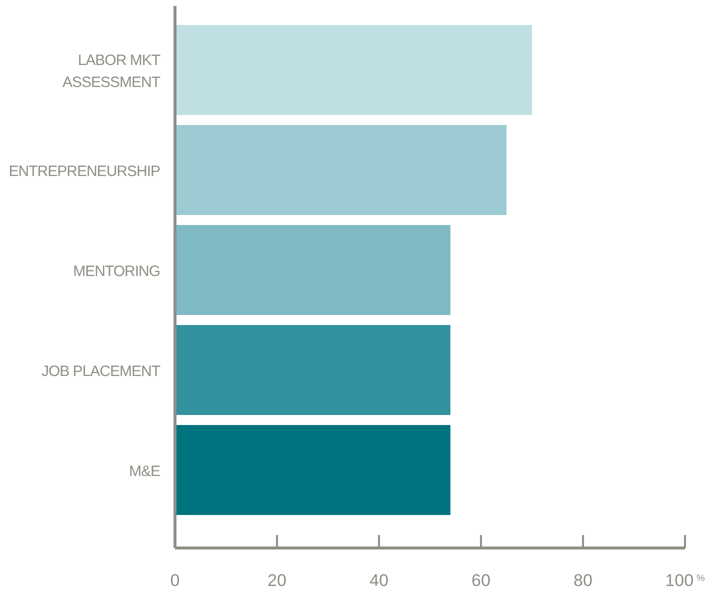 This screenshot has height=592, width=721. I want to click on x-tick-label: 40, so click(379, 580).